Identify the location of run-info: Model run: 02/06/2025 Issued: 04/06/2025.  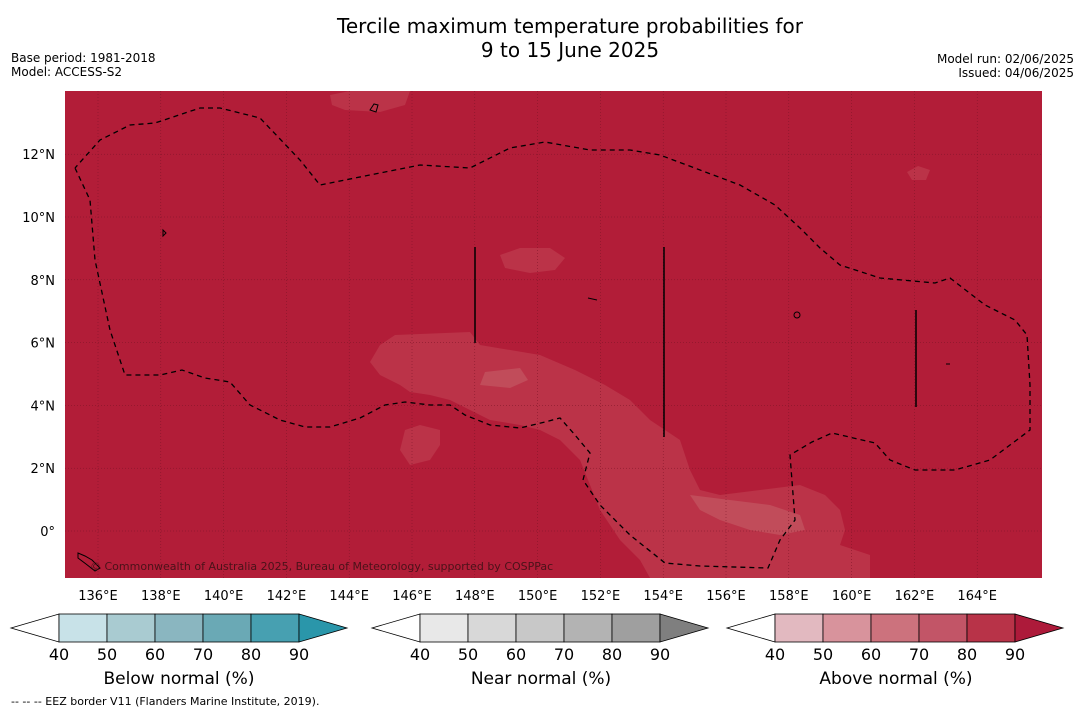
(1005, 66).